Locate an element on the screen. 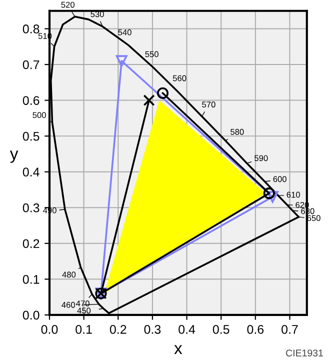 Image resolution: width=330 pixels, height=362 pixels. y-tick-label: 0.4 is located at coordinates (31, 172).